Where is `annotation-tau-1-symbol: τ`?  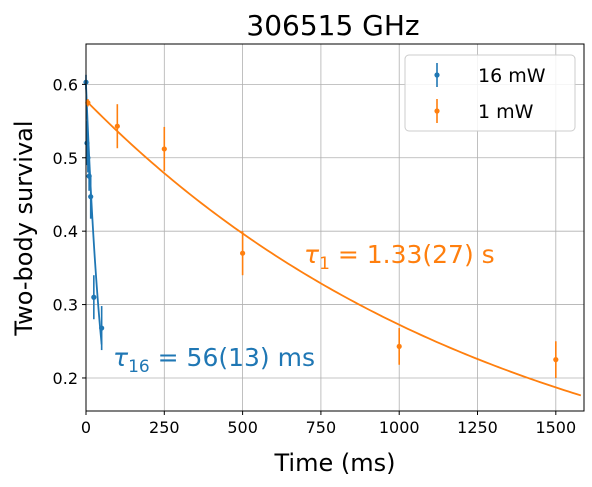
annotation-tau-1-symbol: τ is located at coordinates (312, 254).